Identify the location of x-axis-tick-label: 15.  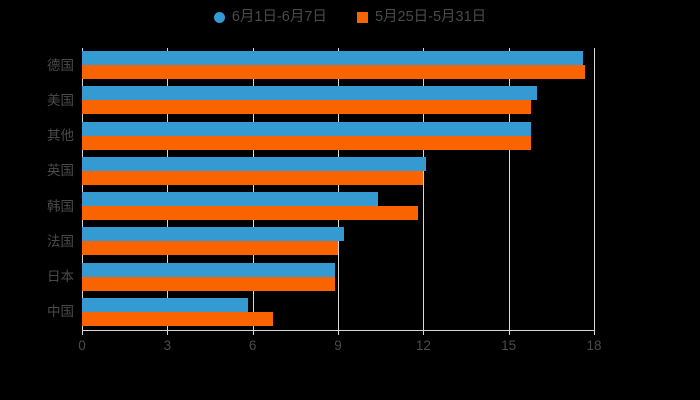
(509, 345).